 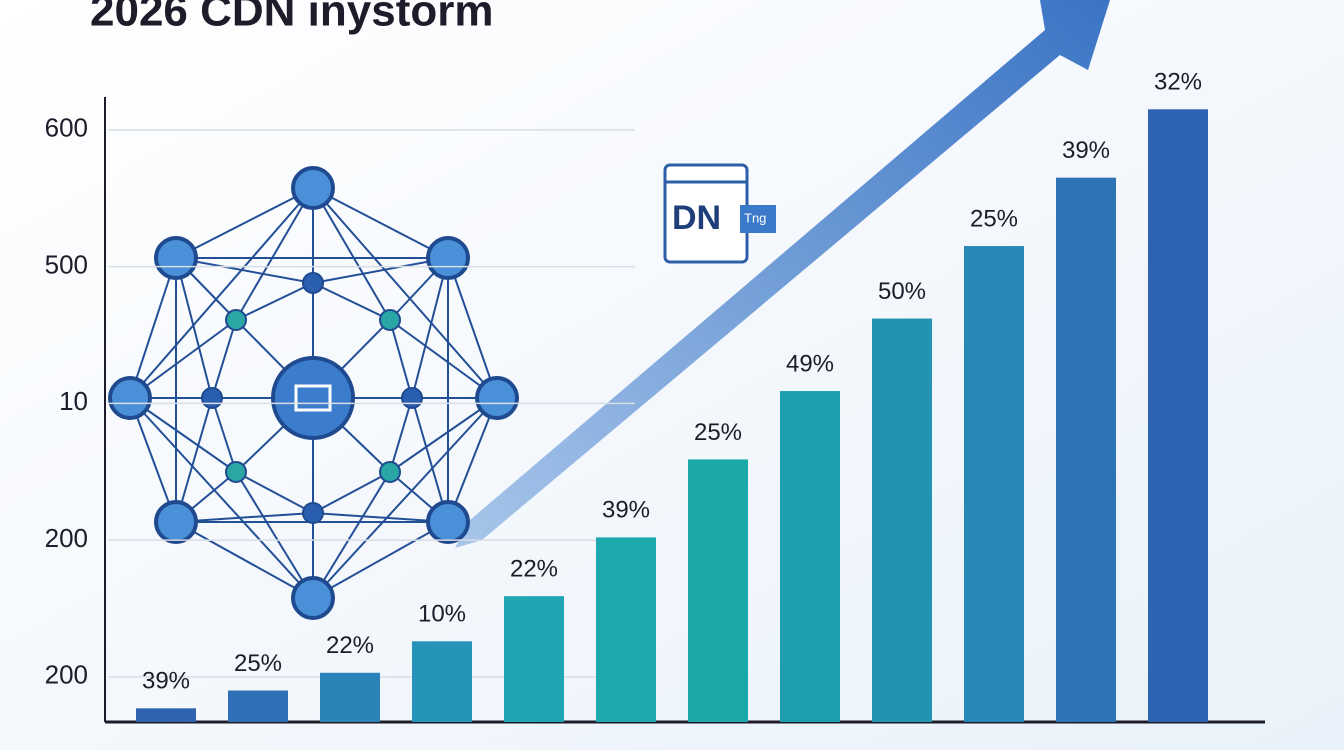 I want to click on icon-badge, so click(x=758, y=219).